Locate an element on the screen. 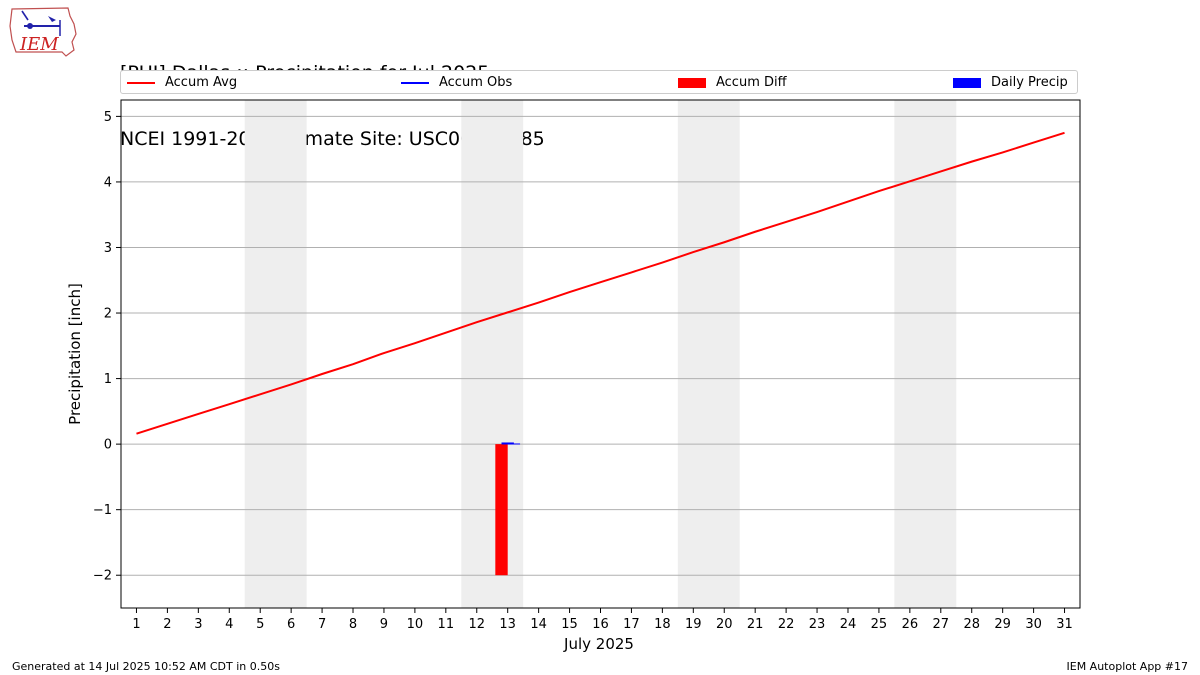 The height and width of the screenshot is (675, 1200). logo-text: IEM is located at coordinates (39, 44).